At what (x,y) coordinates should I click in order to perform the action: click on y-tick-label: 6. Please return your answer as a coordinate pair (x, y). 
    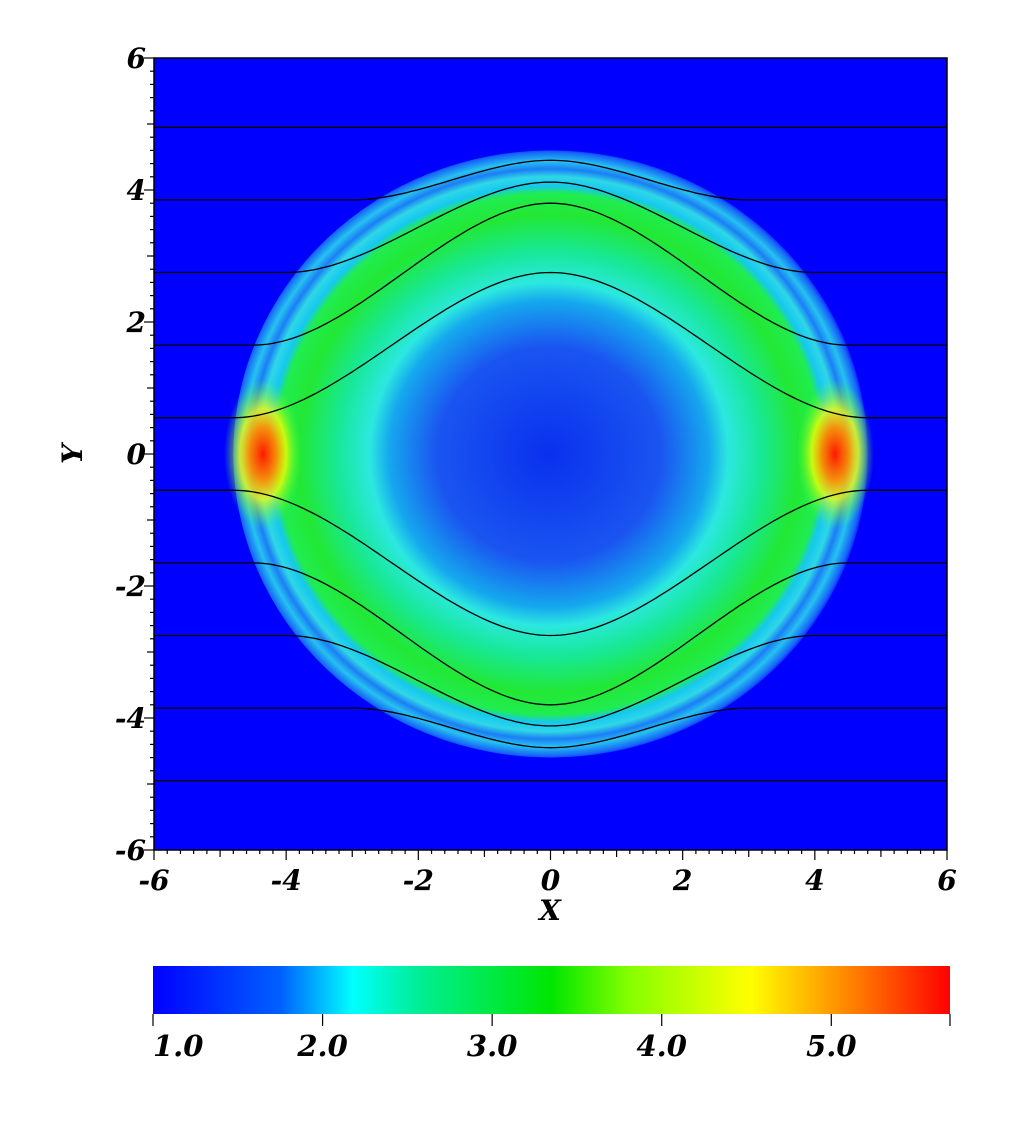
    Looking at the image, I should click on (136, 58).